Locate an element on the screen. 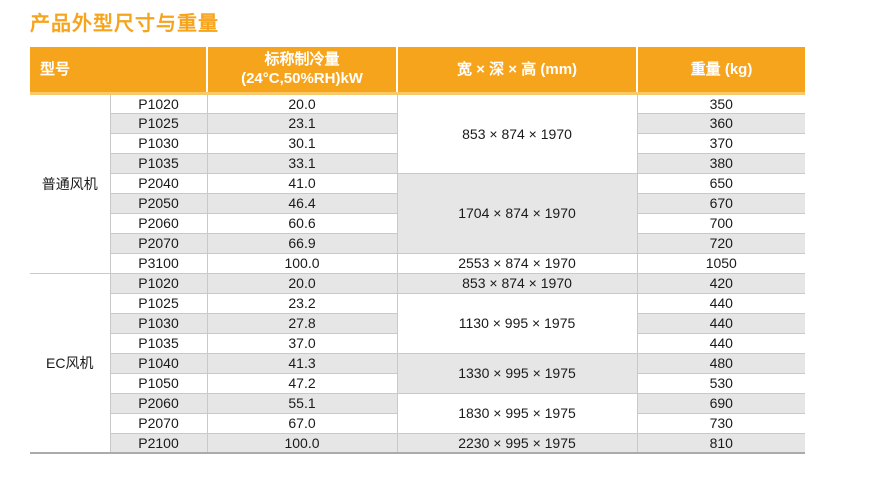 The image size is (876, 480). table-row: P2060 55.1 1830 × 995 × 1975 690 is located at coordinates (418, 413).